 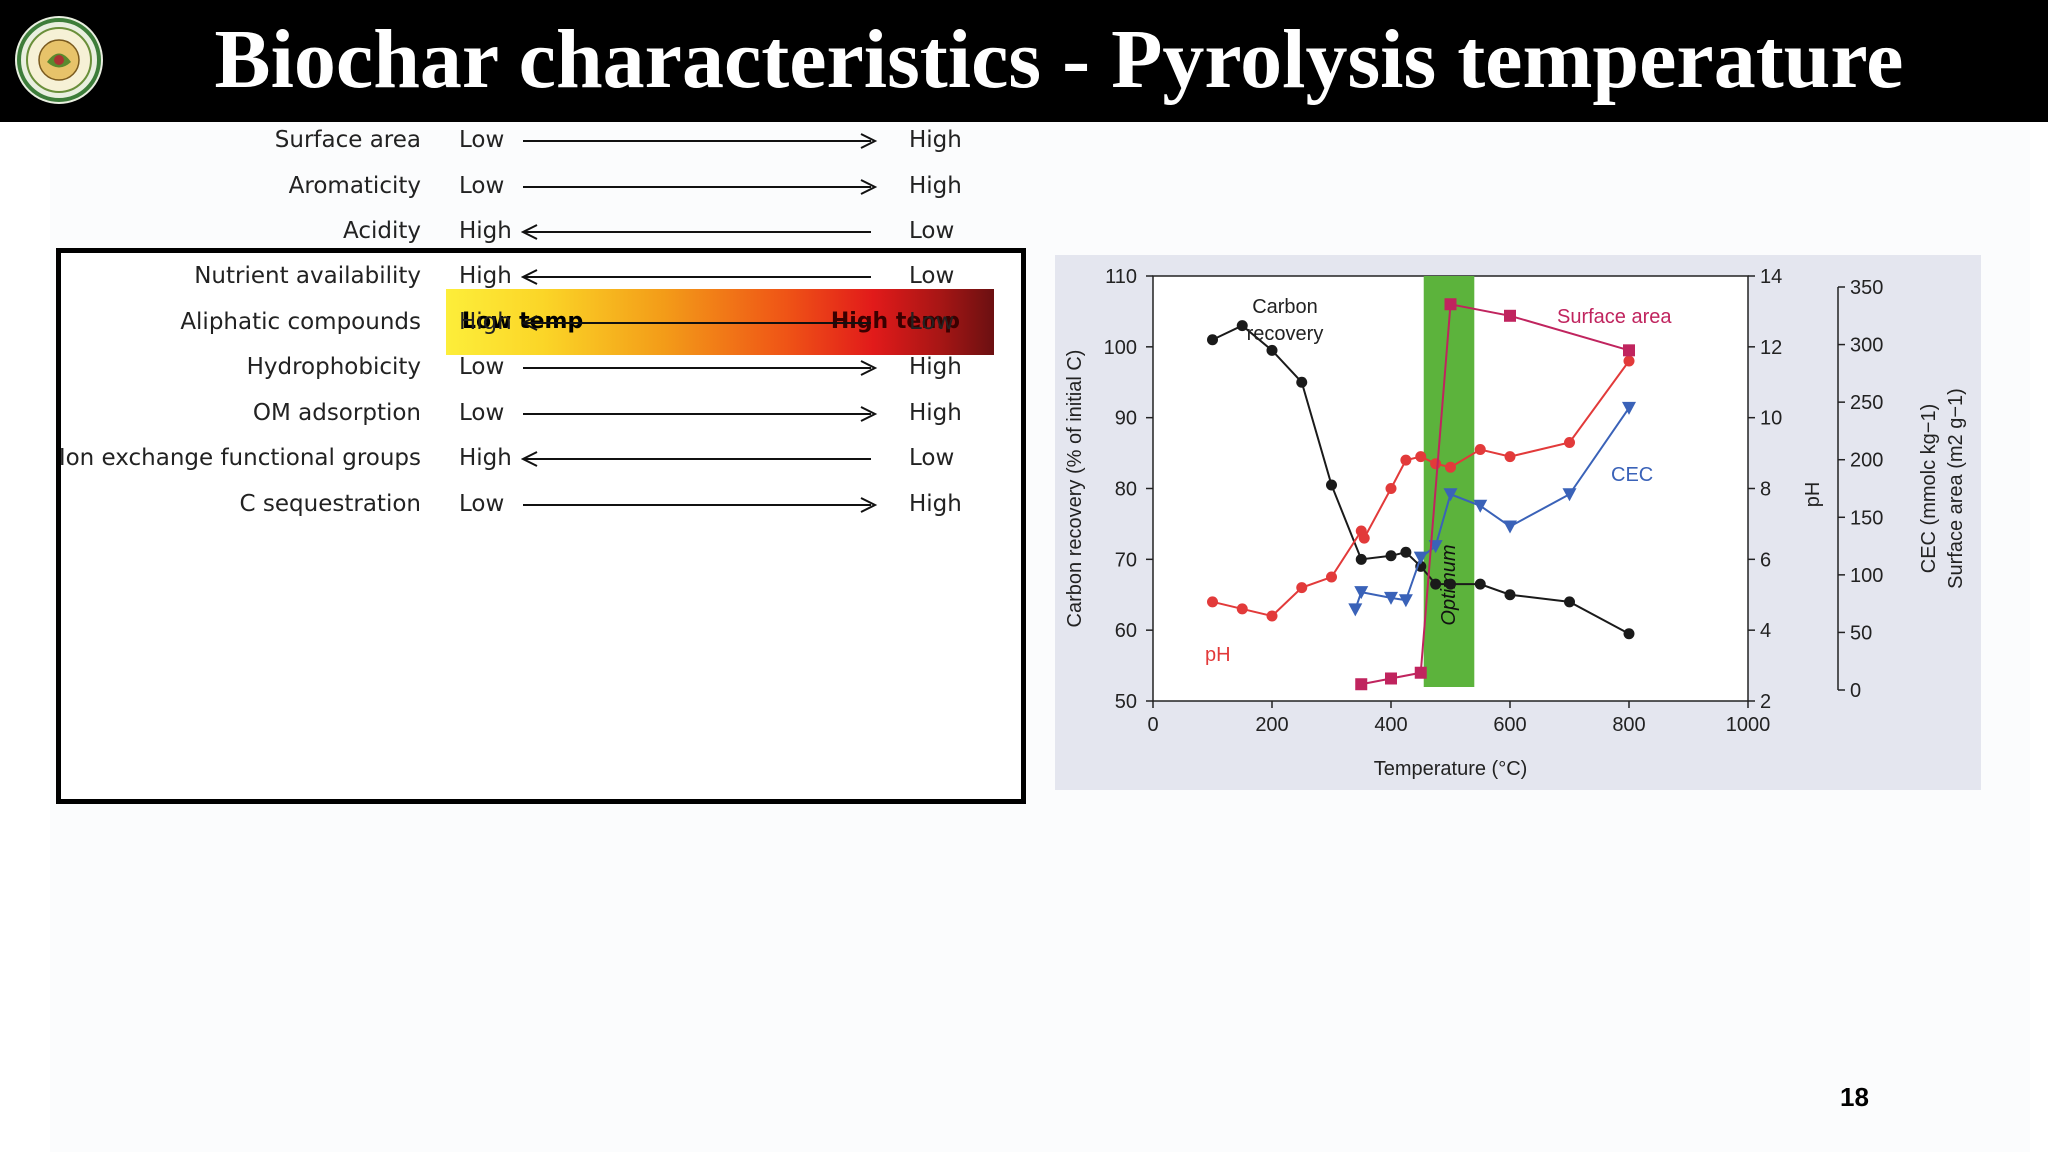 What do you see at coordinates (1866, 518) in the screenshot?
I see `cec-y-tick-label: 150` at bounding box center [1866, 518].